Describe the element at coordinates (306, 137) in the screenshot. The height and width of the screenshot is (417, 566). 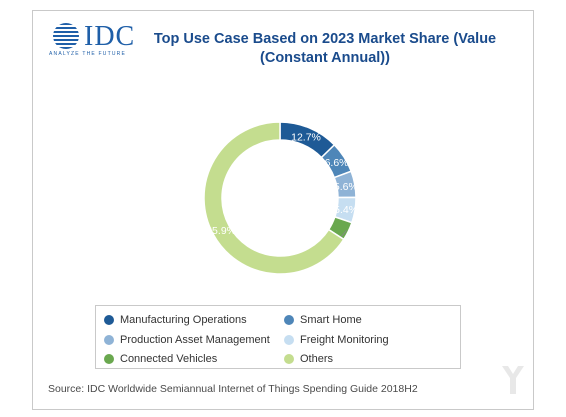
I see `data-label-manufacturing-operations: 12.7%` at that location.